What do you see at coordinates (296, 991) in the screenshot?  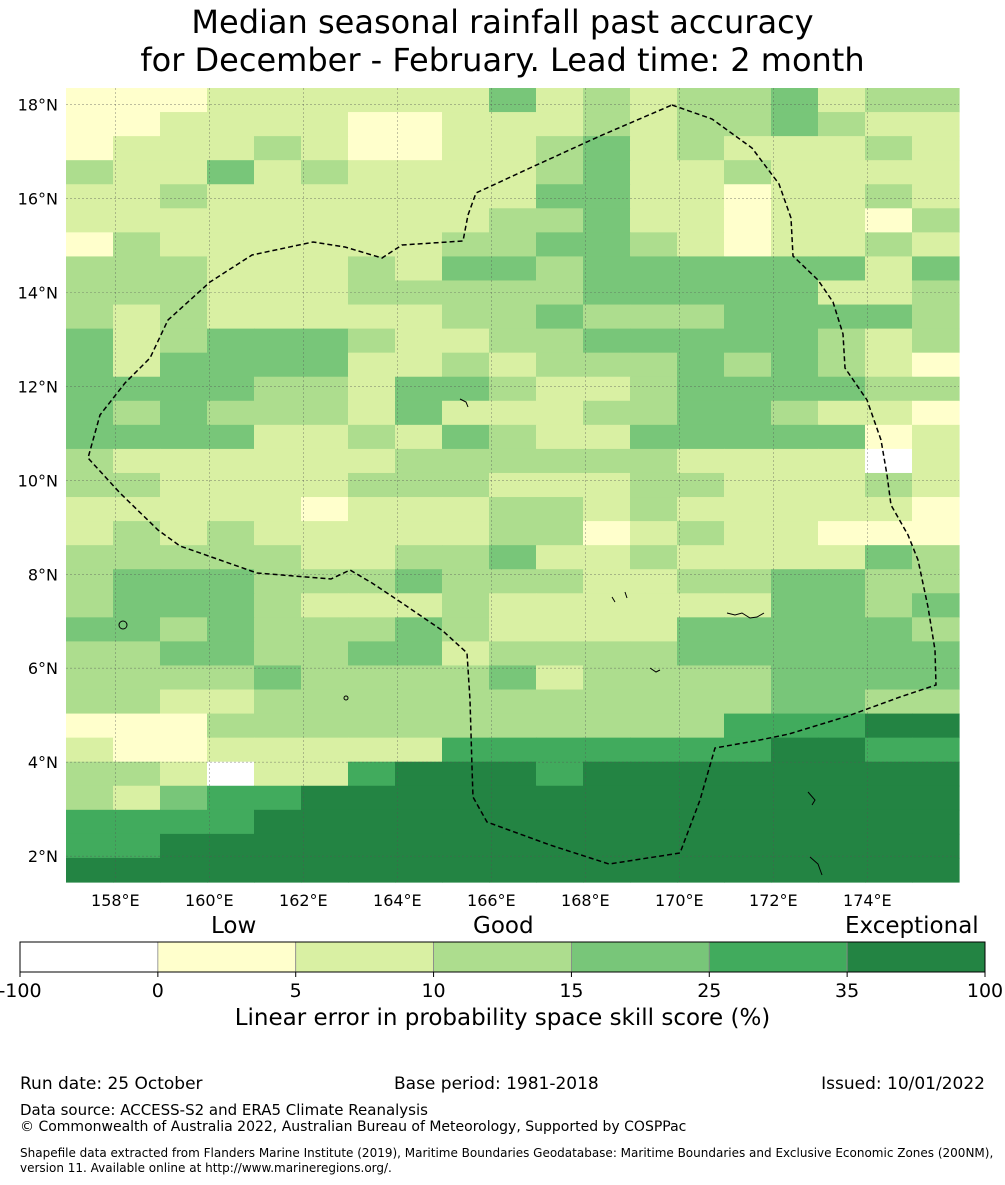 I see `colorbar-tick-label: 5` at bounding box center [296, 991].